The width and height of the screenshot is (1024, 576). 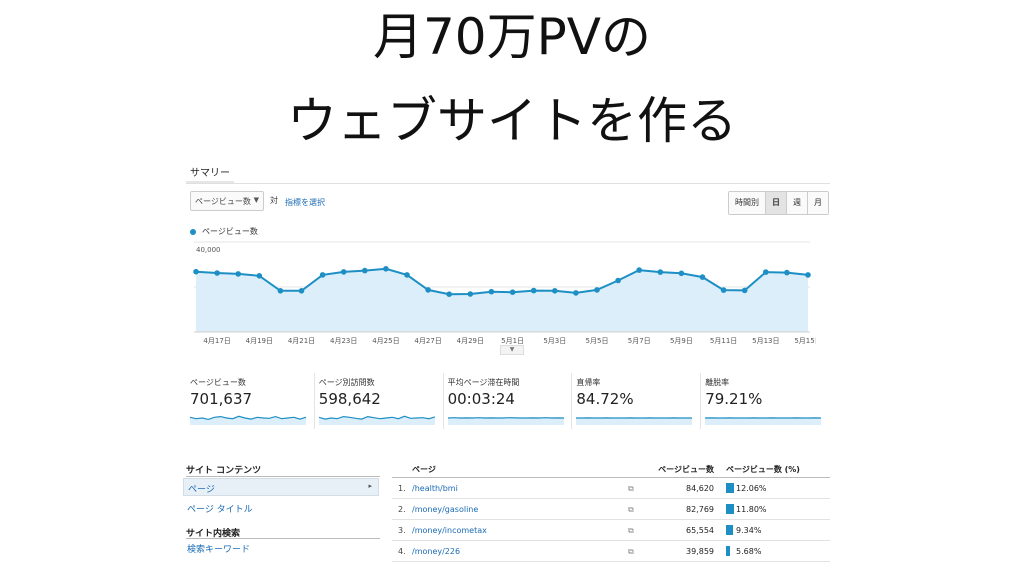 I want to click on col-header-pageviews: ページビュー数, so click(x=686, y=469).